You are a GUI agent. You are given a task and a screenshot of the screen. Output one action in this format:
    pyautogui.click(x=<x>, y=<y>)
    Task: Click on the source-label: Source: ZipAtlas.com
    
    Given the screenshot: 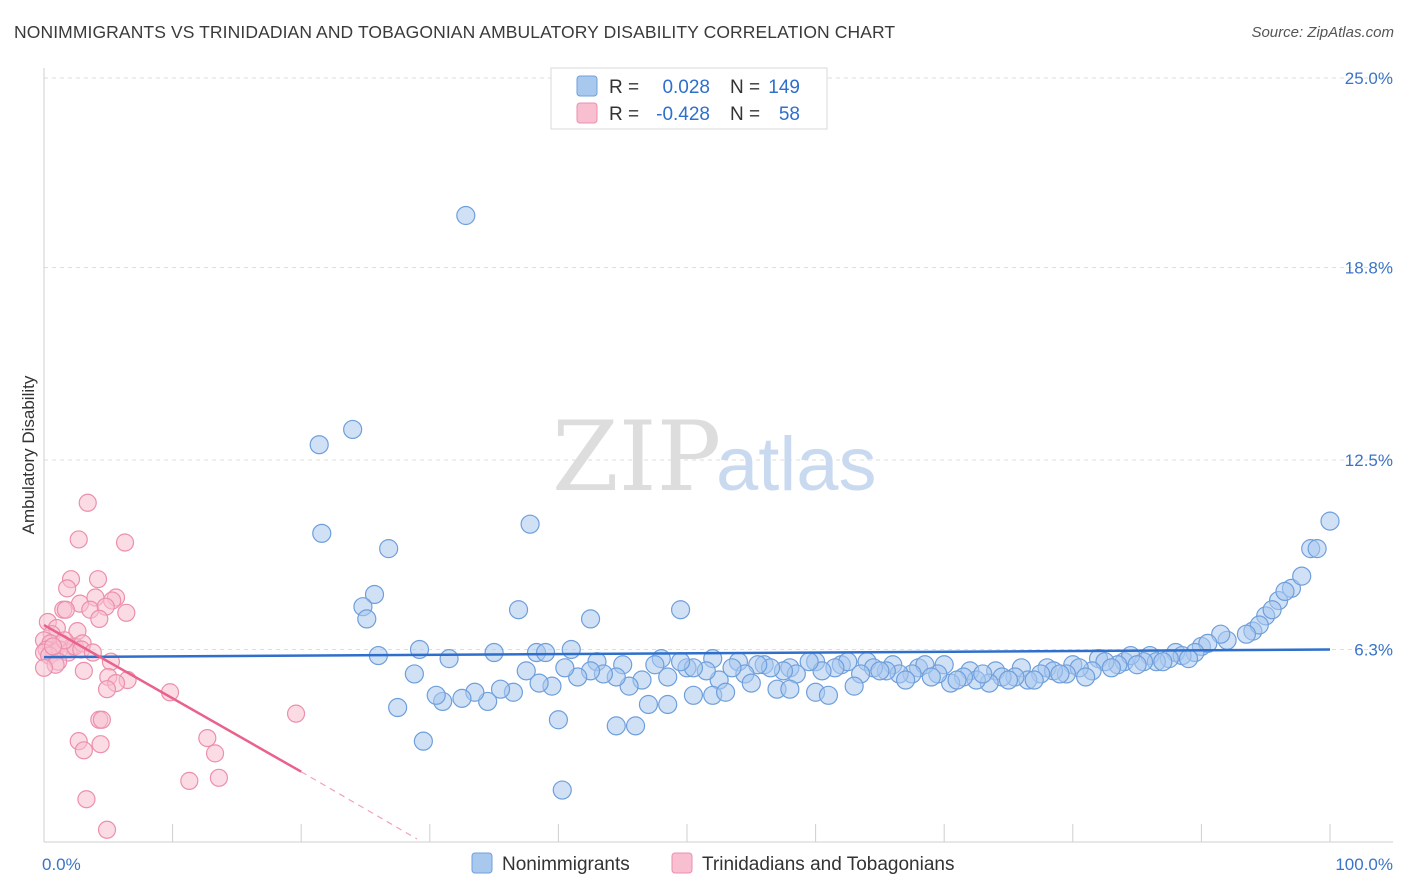 What is the action you would take?
    pyautogui.click(x=1322, y=32)
    